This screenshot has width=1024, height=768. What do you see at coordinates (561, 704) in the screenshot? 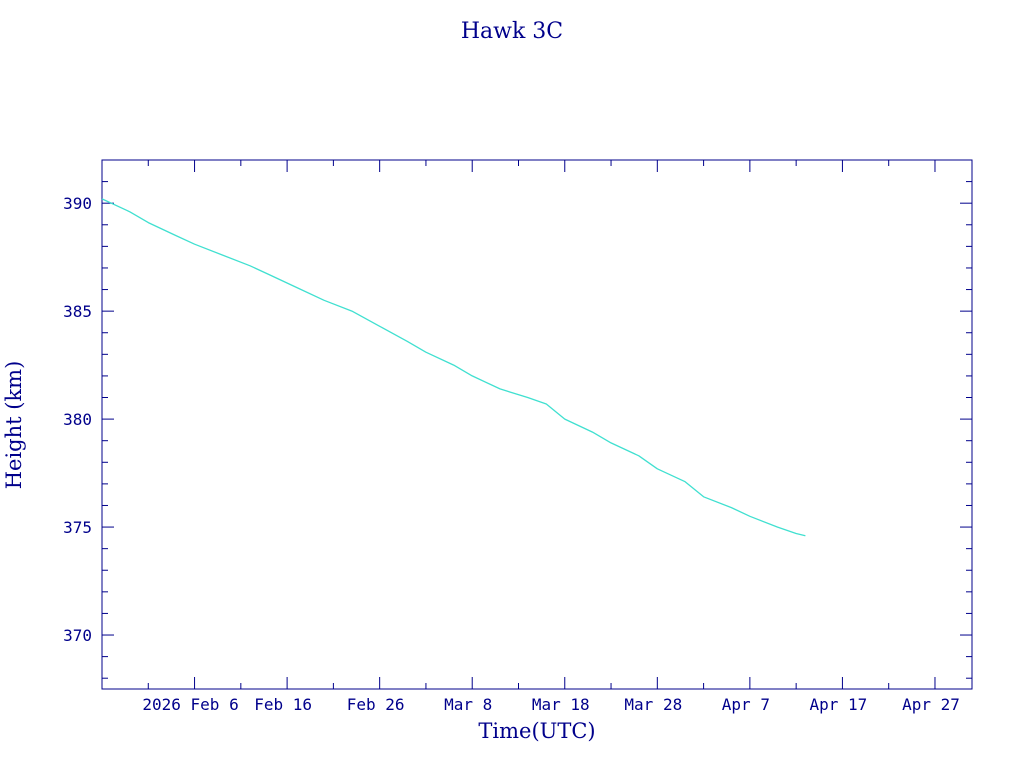
I see `x-tick-label: Mar 18` at bounding box center [561, 704].